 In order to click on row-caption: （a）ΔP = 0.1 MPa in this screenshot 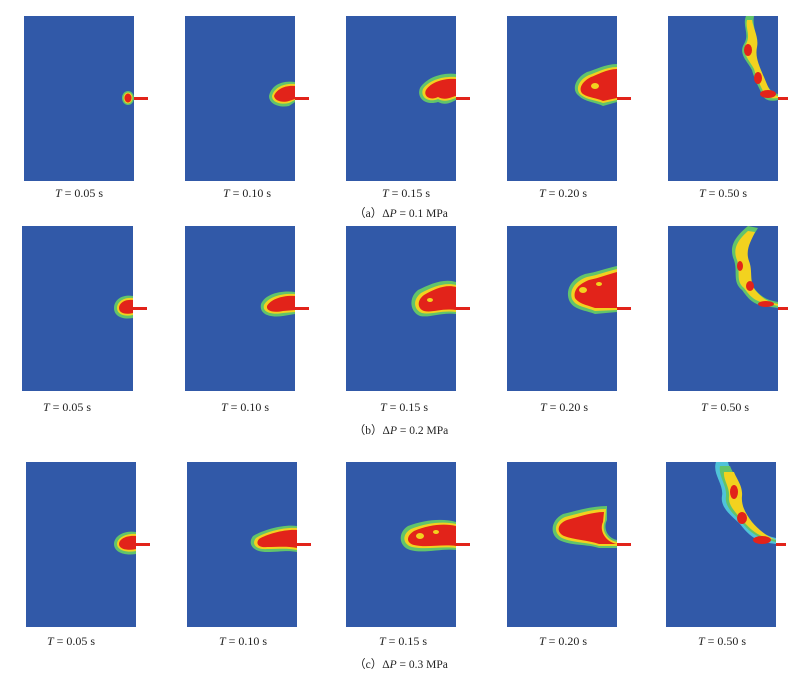, I will do `click(401, 214)`.